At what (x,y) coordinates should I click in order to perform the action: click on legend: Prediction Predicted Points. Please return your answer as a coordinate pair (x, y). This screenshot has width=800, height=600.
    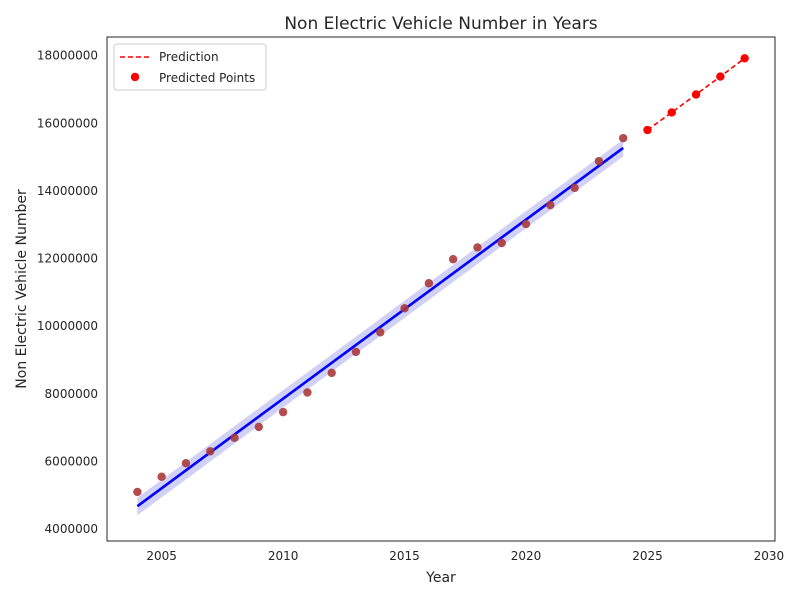
    Looking at the image, I should click on (190, 67).